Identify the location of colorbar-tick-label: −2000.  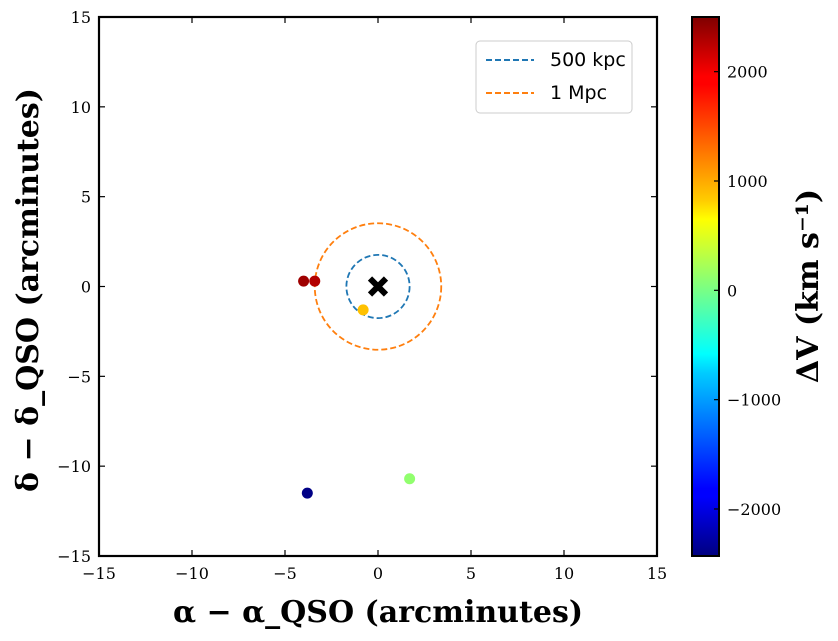
(754, 509).